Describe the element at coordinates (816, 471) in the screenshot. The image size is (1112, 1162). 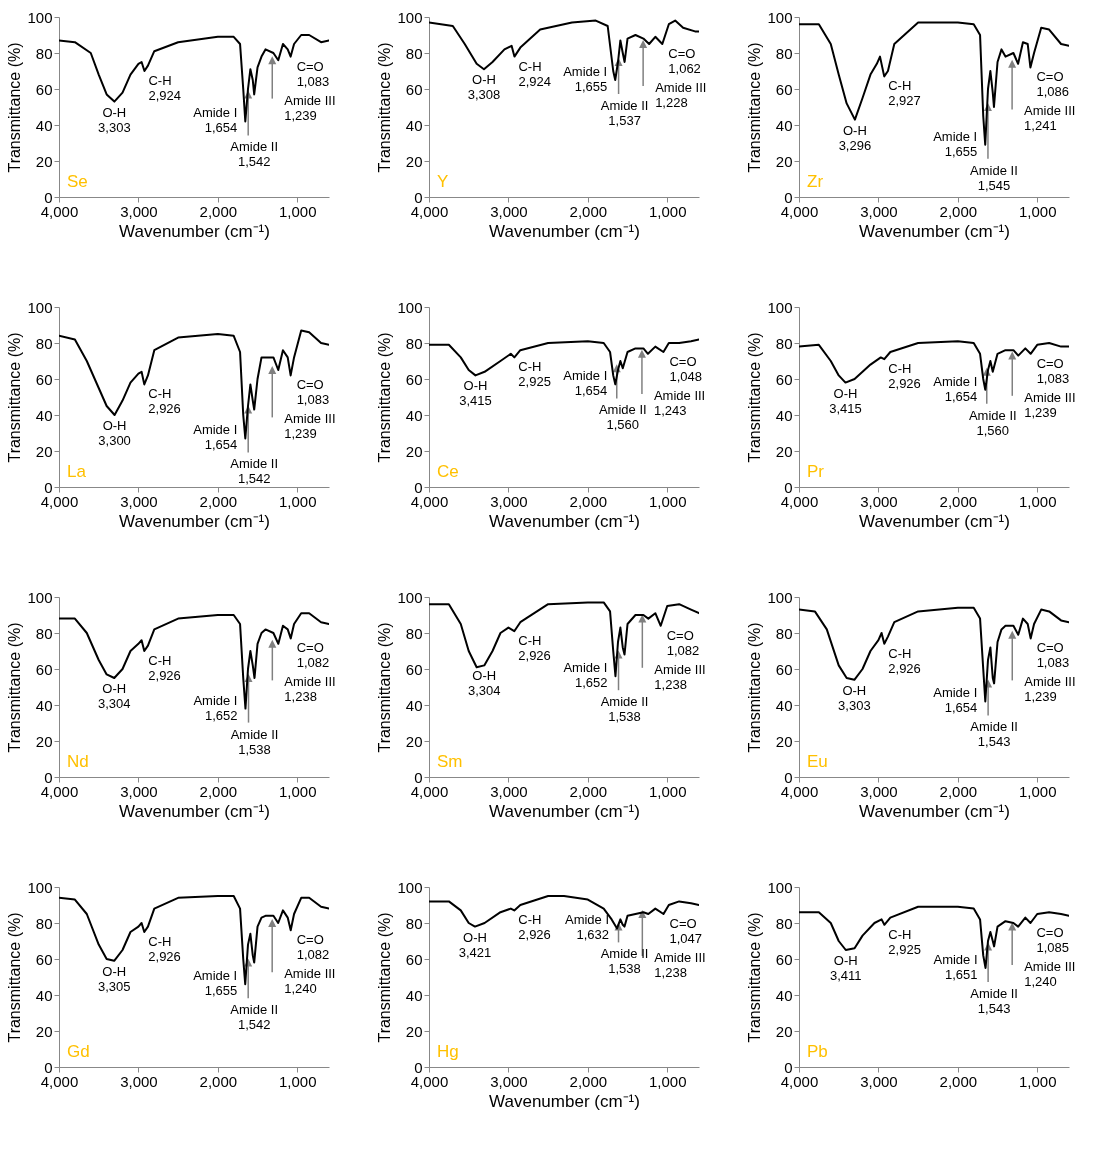
I see `text: Pr` at that location.